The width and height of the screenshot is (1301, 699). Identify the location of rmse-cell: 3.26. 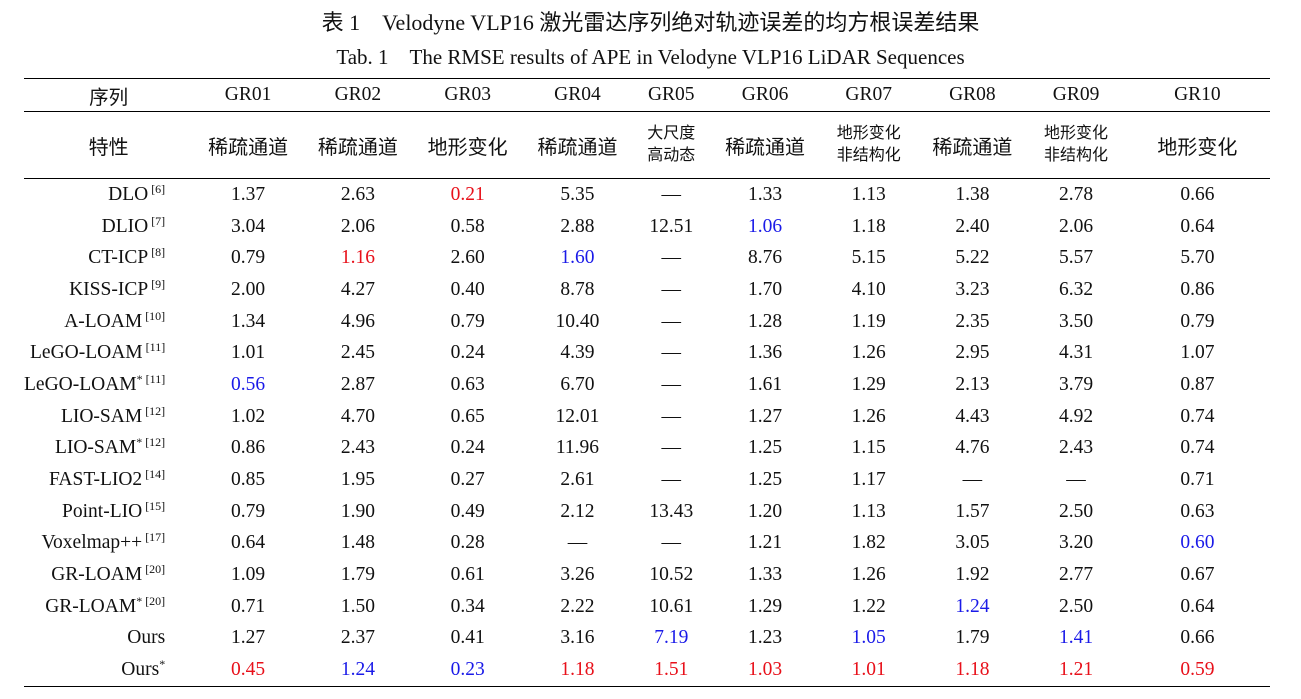
(577, 575).